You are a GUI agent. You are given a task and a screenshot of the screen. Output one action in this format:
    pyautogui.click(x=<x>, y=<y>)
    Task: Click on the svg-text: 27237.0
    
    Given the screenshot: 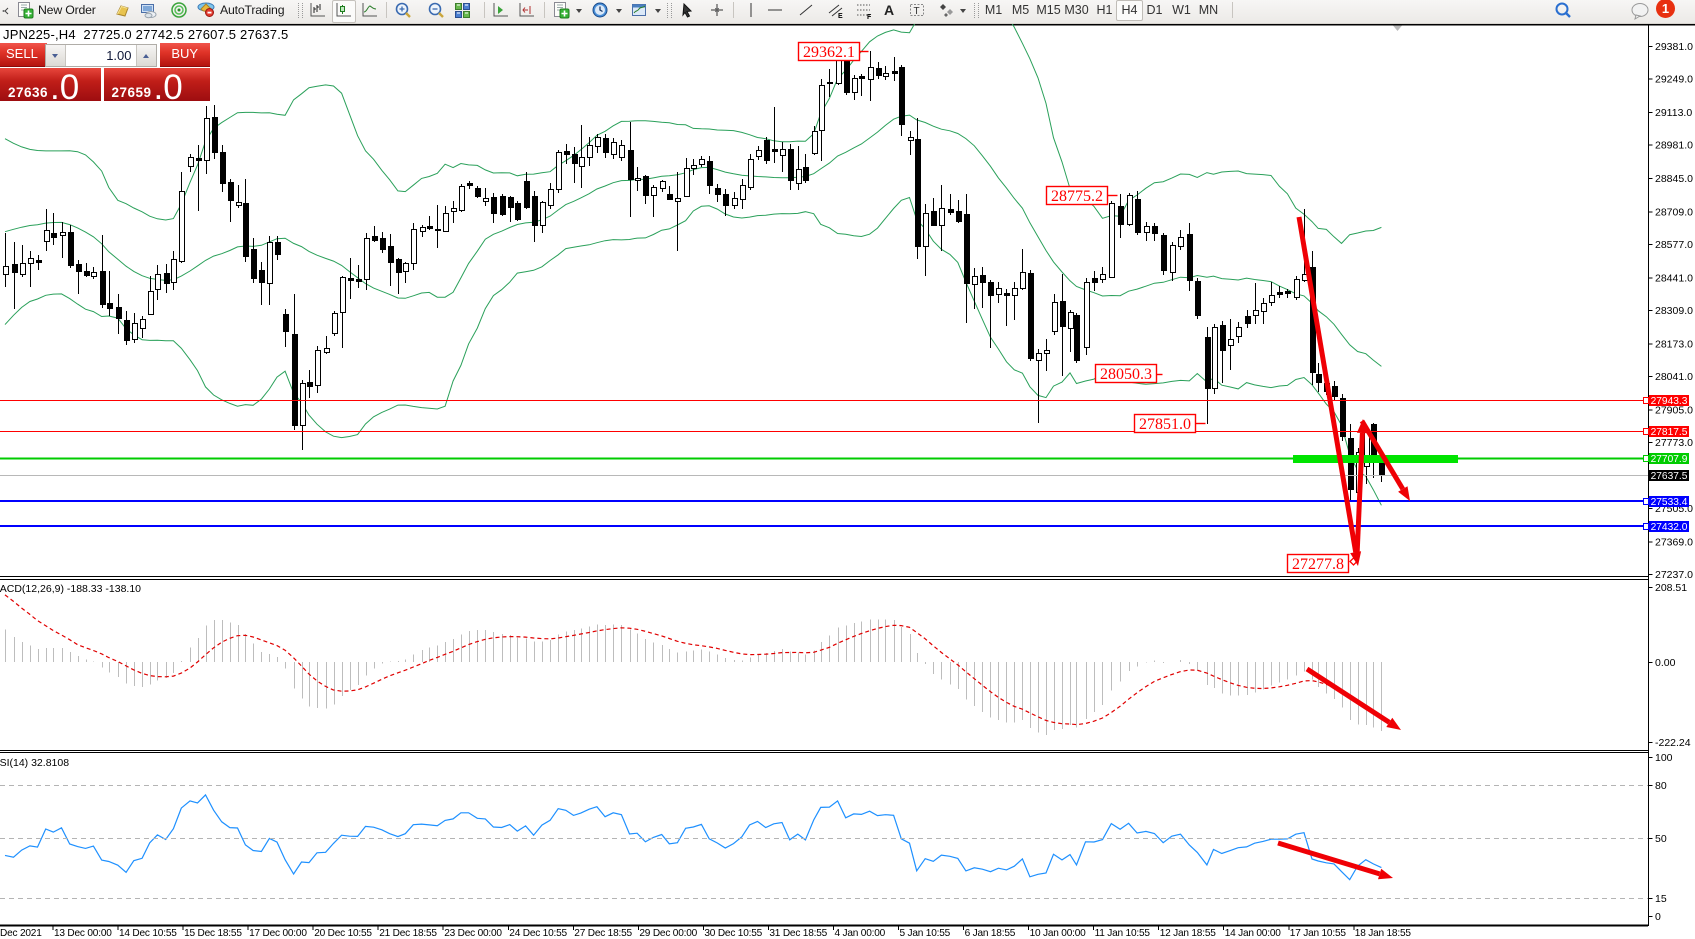 What is the action you would take?
    pyautogui.click(x=1674, y=575)
    